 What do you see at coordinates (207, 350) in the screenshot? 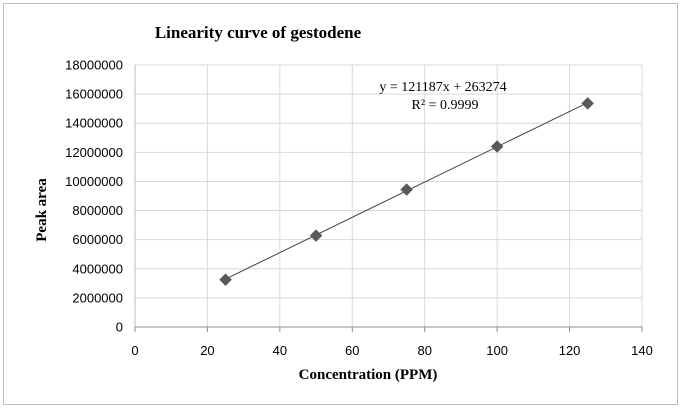
I see `x-tick-label: 20` at bounding box center [207, 350].